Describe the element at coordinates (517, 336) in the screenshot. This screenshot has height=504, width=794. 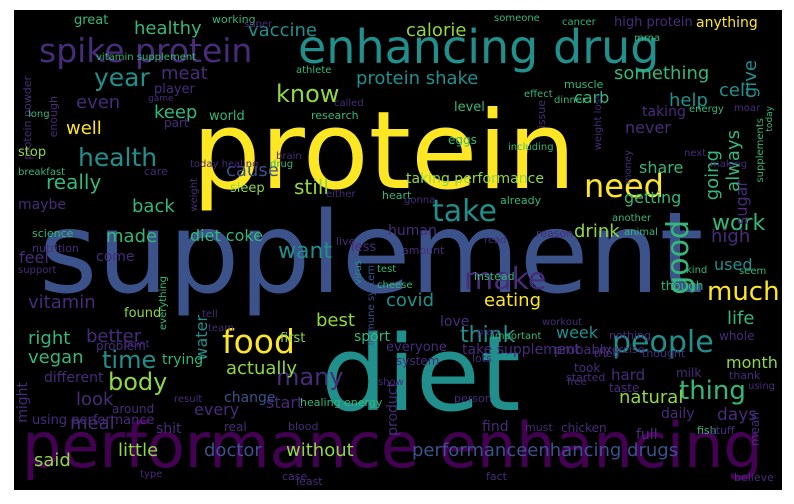
I see `word-important: important` at that location.